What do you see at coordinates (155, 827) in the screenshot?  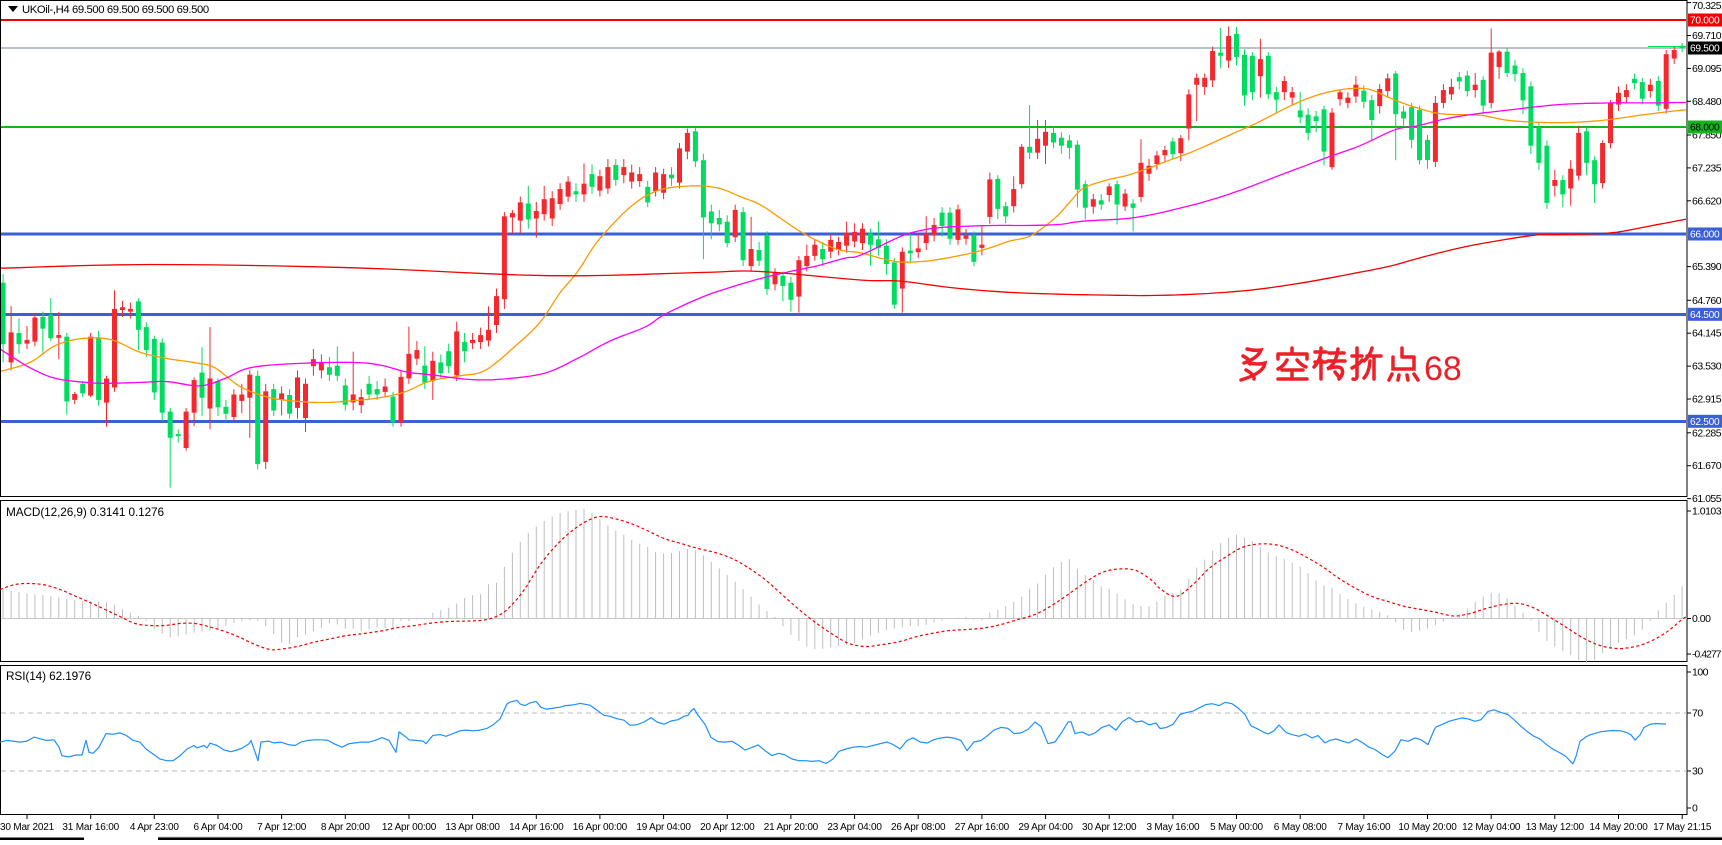 I see `svg-text: 4 Apr 23:00` at bounding box center [155, 827].